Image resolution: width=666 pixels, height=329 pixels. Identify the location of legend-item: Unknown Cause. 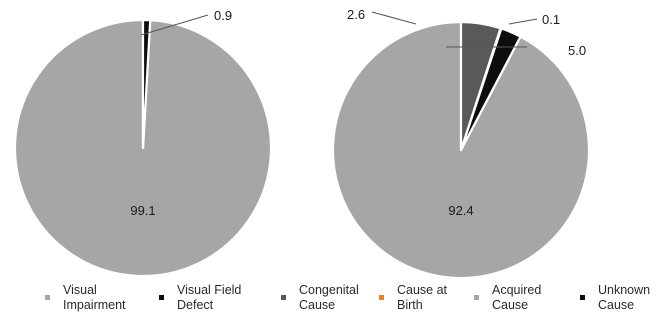
(615, 298).